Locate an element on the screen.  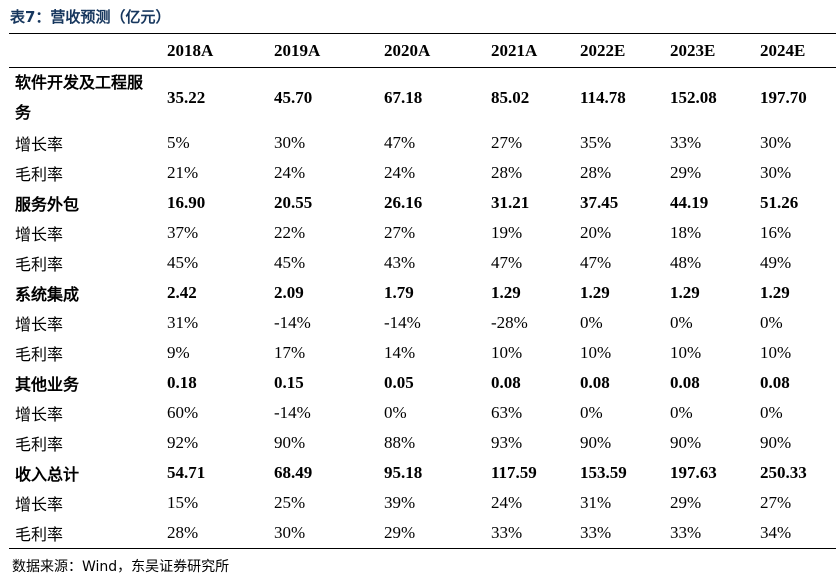
header-cell-2019A: 2019A is located at coordinates (323, 50).